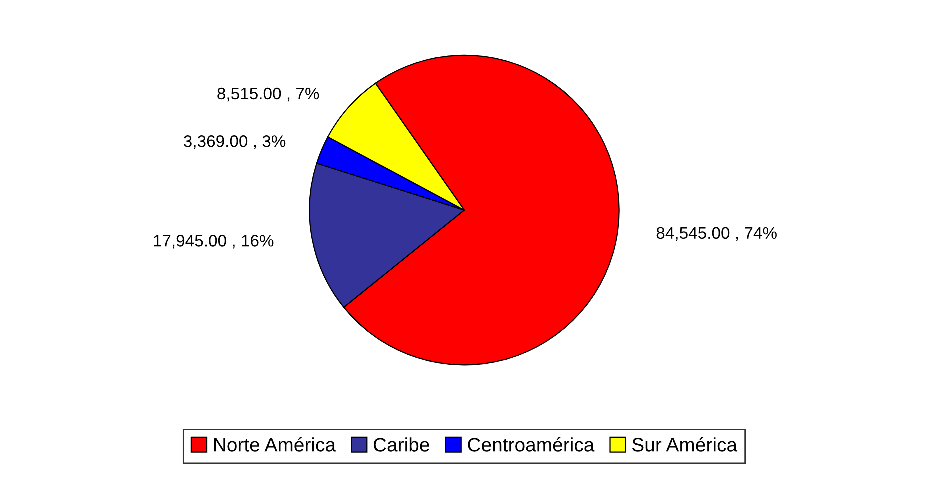 The height and width of the screenshot is (478, 929). What do you see at coordinates (269, 95) in the screenshot?
I see `data-label: 8,515.00 , 7%` at bounding box center [269, 95].